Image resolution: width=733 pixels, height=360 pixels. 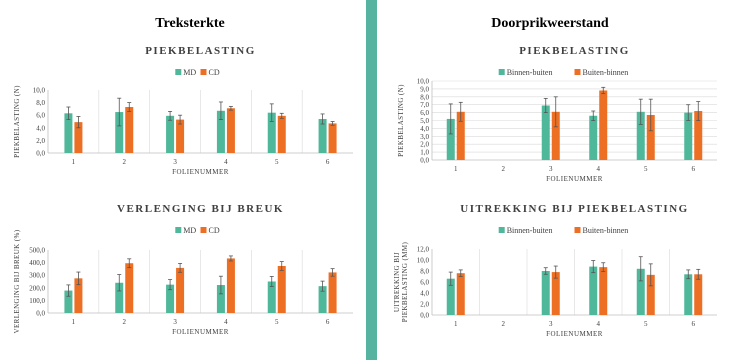 I want to click on y-axis-label: PIEKBELASTING (N), so click(x=17, y=121).